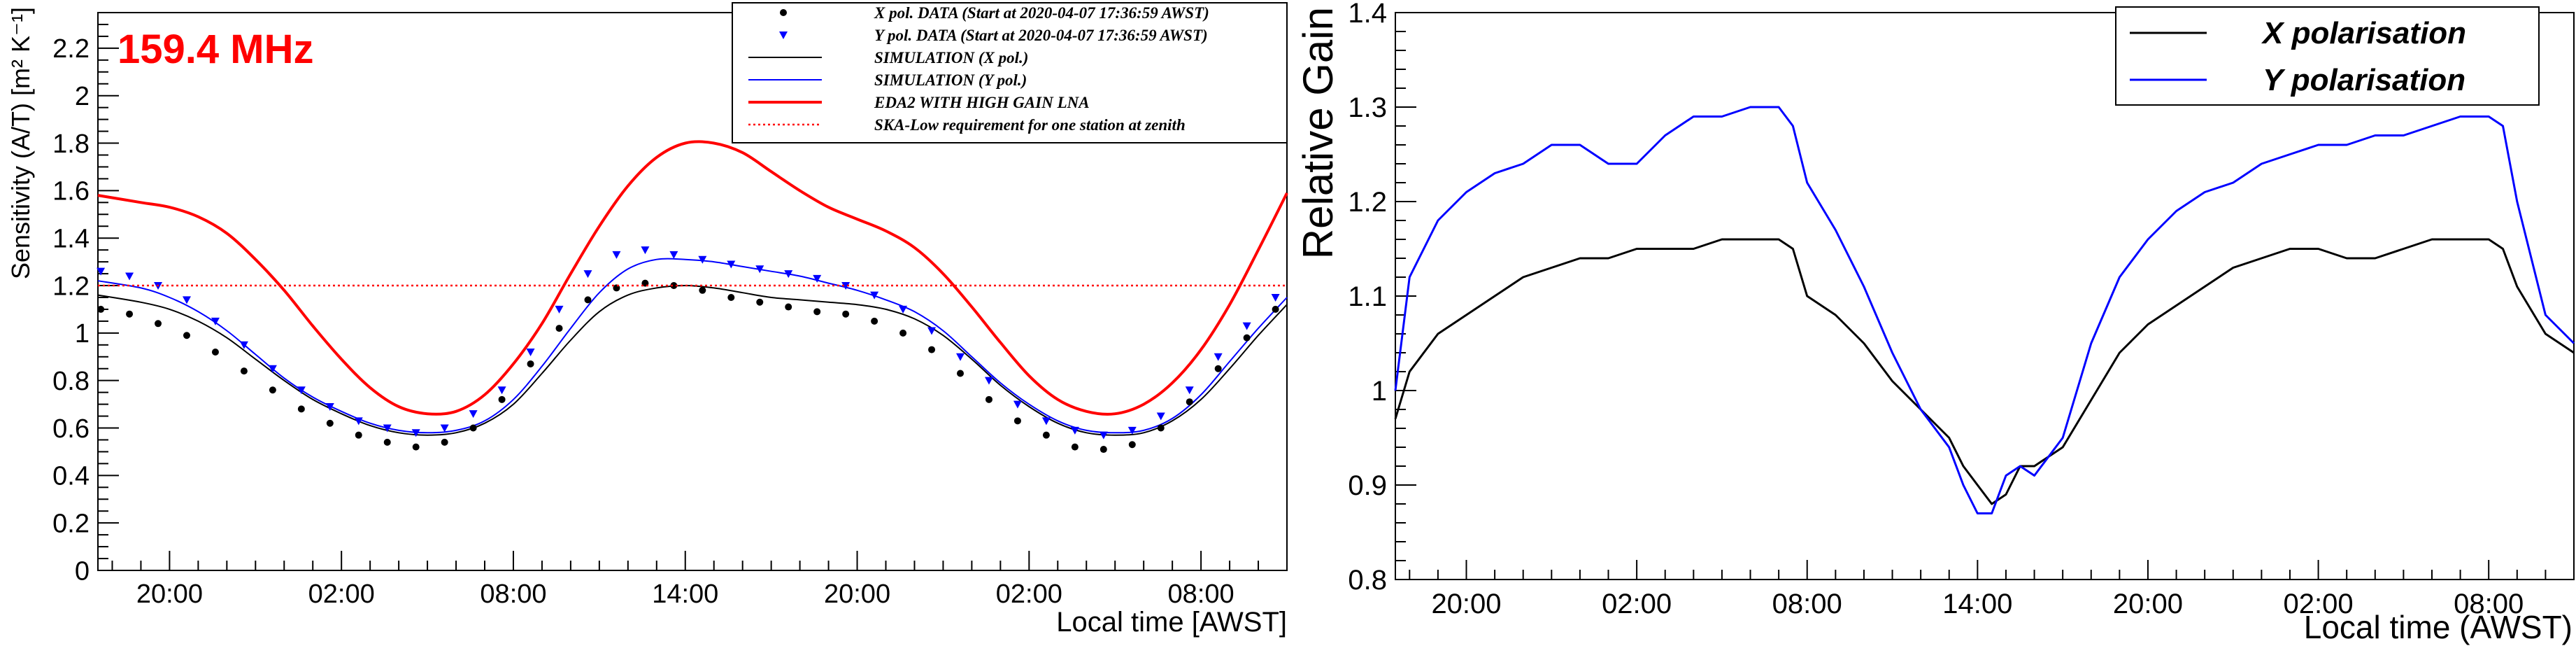 Image resolution: width=2576 pixels, height=646 pixels. What do you see at coordinates (215, 50) in the screenshot?
I see `frequency-annotation: 159.4 MHz` at bounding box center [215, 50].